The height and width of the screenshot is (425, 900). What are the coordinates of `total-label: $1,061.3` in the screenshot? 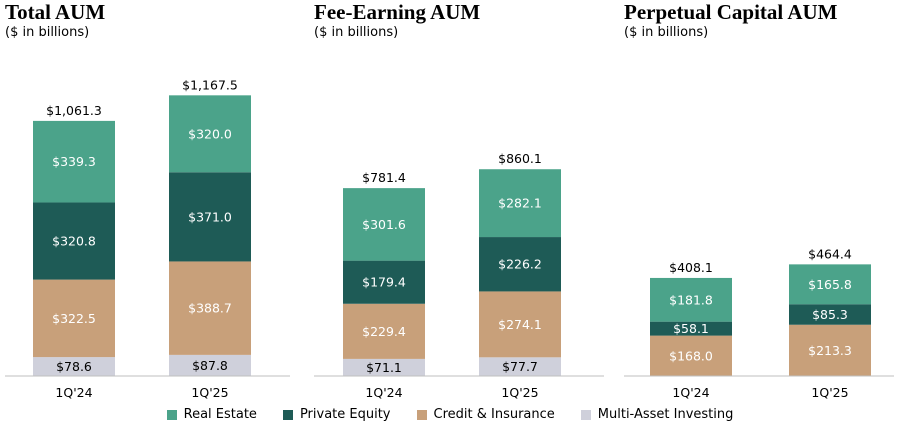 It's located at (74, 110).